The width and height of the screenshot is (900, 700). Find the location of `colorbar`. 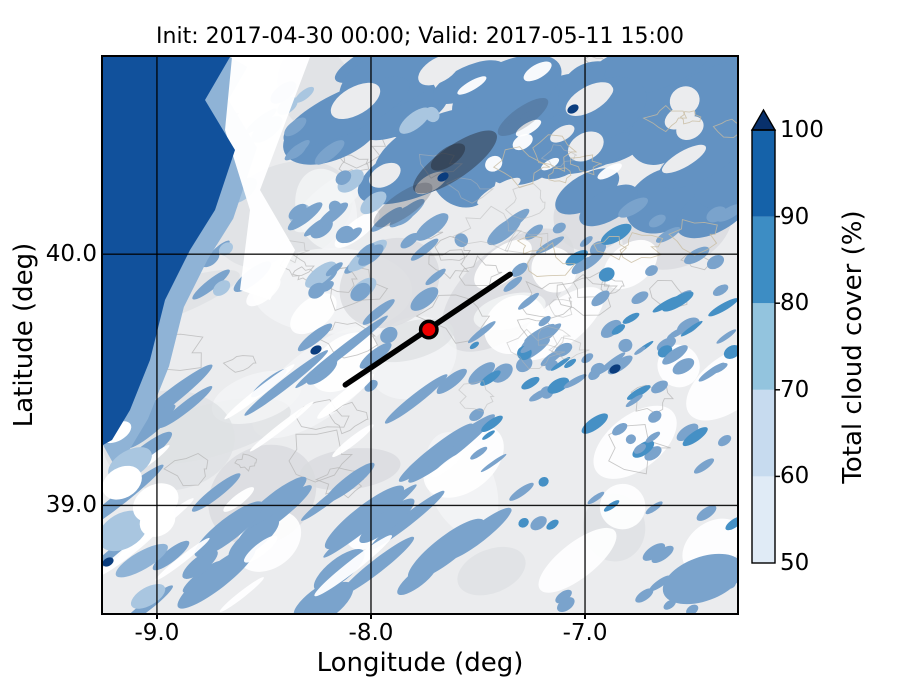

colorbar is located at coordinates (765, 336).